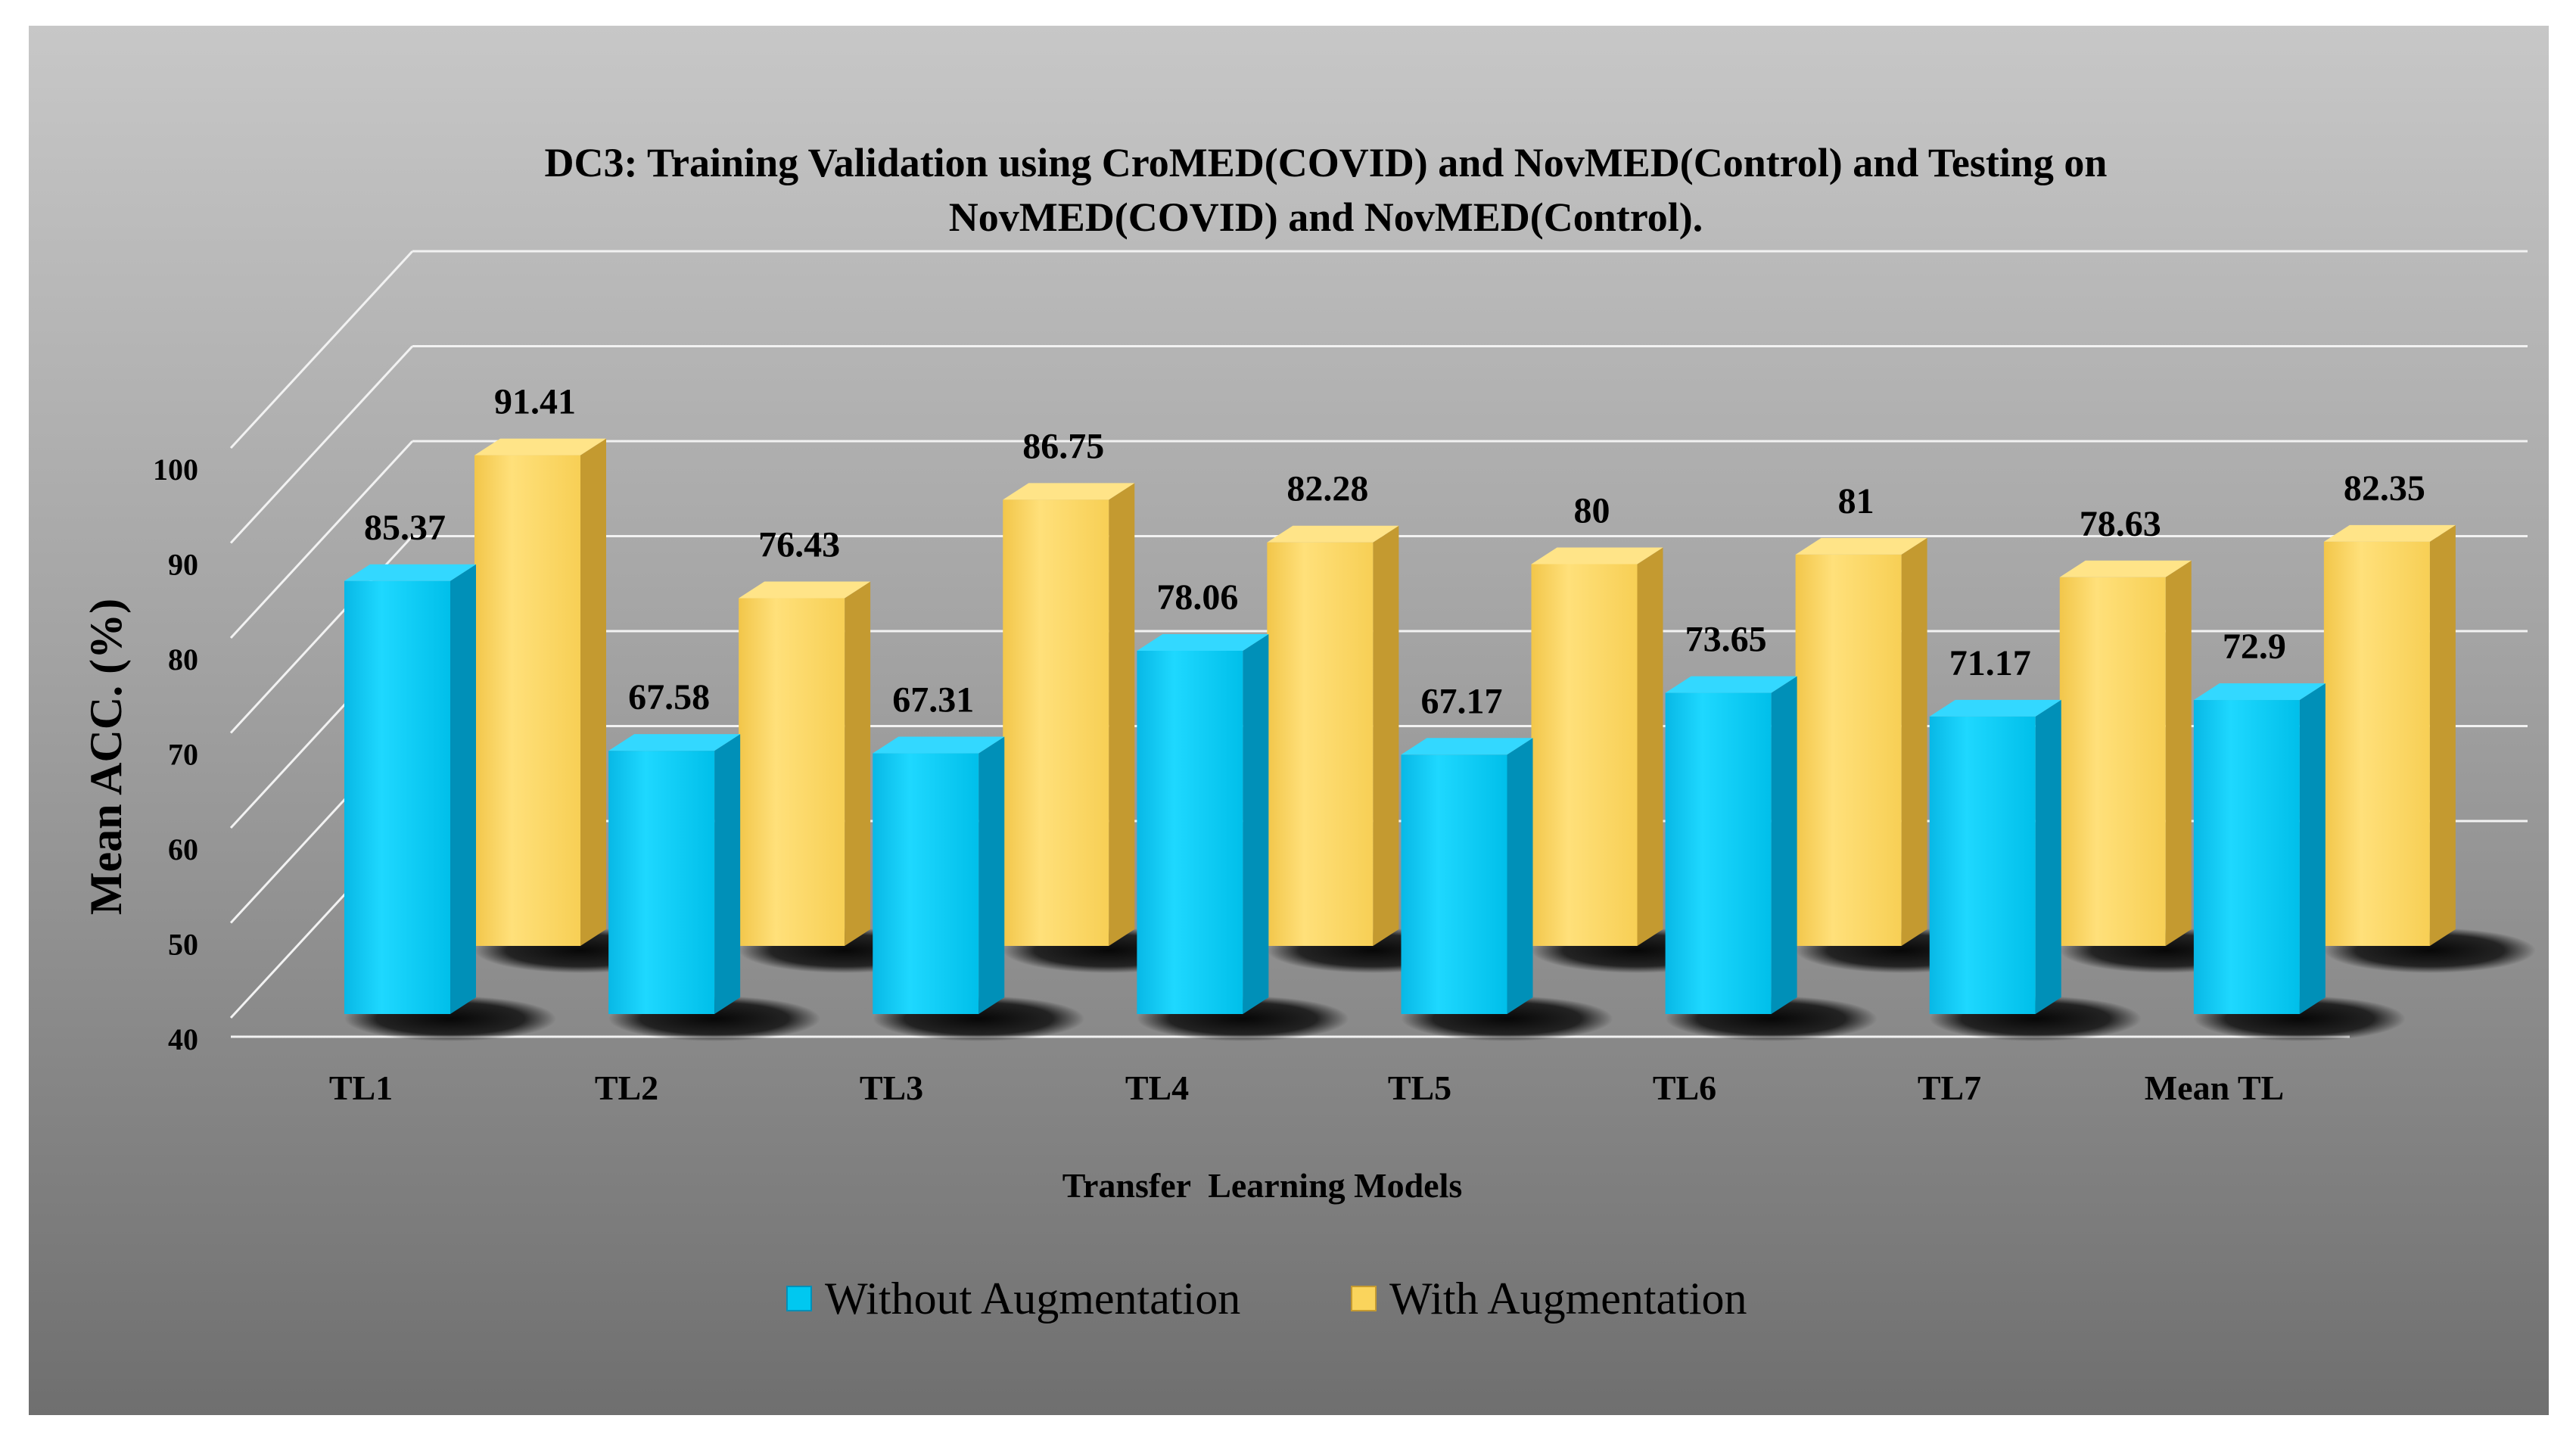 The image size is (2576, 1434). I want to click on chart-title-line-2: NovMED(COVID) and NovMED(Control)., so click(1326, 217).